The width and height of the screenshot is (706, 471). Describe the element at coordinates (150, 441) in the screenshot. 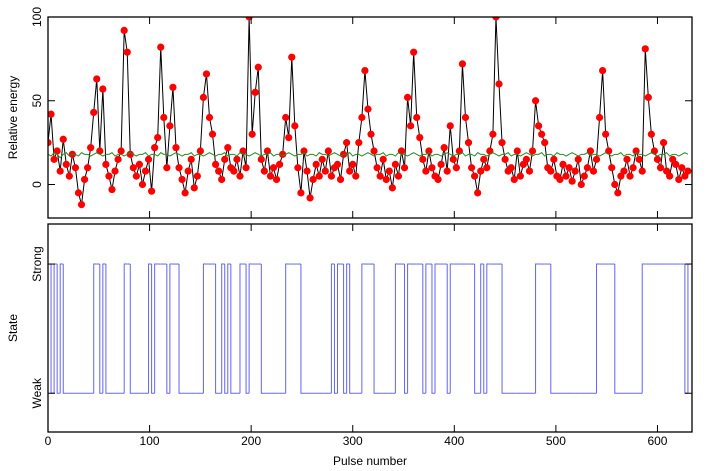

I see `x-tick-label: 100` at that location.